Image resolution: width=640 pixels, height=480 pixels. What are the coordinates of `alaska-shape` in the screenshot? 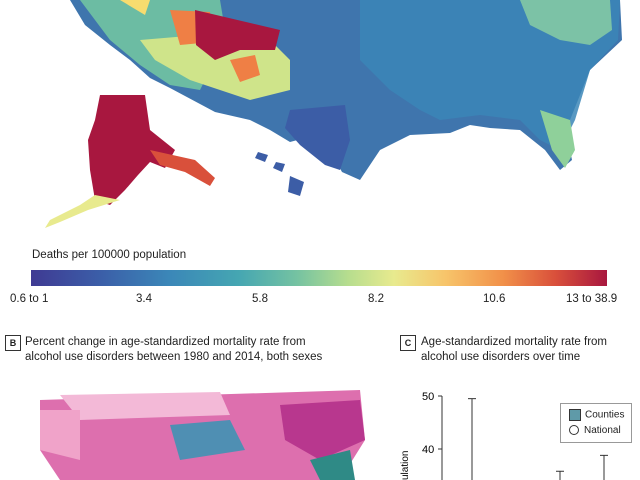 It's located at (131, 150).